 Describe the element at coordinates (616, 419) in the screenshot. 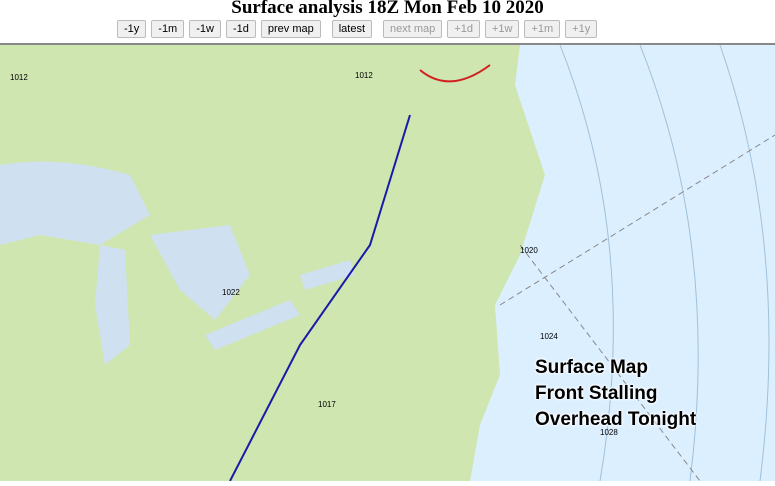

I see `caption-line: Overhead Tonight` at that location.